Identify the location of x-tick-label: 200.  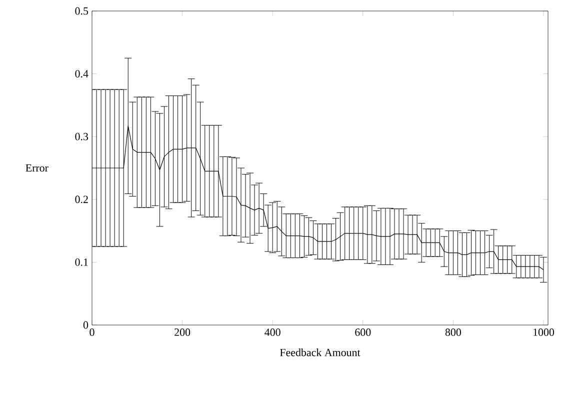
(182, 332).